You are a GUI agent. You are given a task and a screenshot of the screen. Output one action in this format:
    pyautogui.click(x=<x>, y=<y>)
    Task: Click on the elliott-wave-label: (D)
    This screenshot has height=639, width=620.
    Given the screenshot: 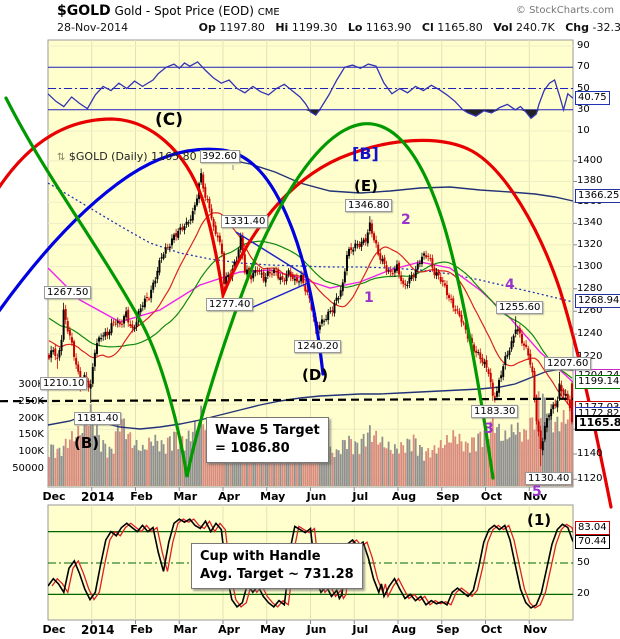 What is the action you would take?
    pyautogui.click(x=315, y=375)
    